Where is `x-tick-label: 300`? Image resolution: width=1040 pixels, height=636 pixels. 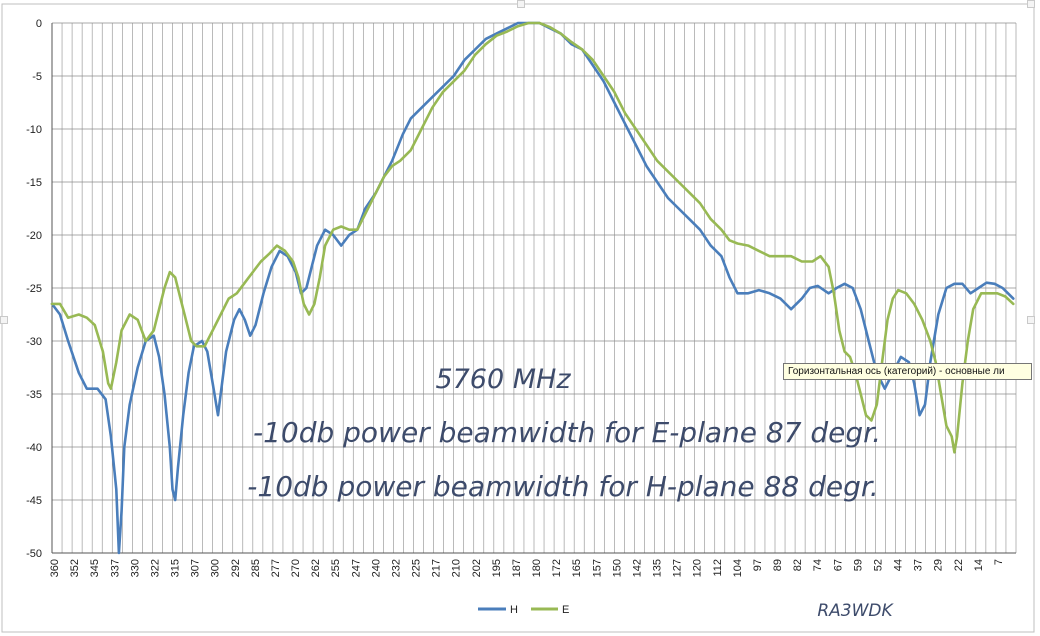
x-tick-label: 300 is located at coordinates (216, 568).